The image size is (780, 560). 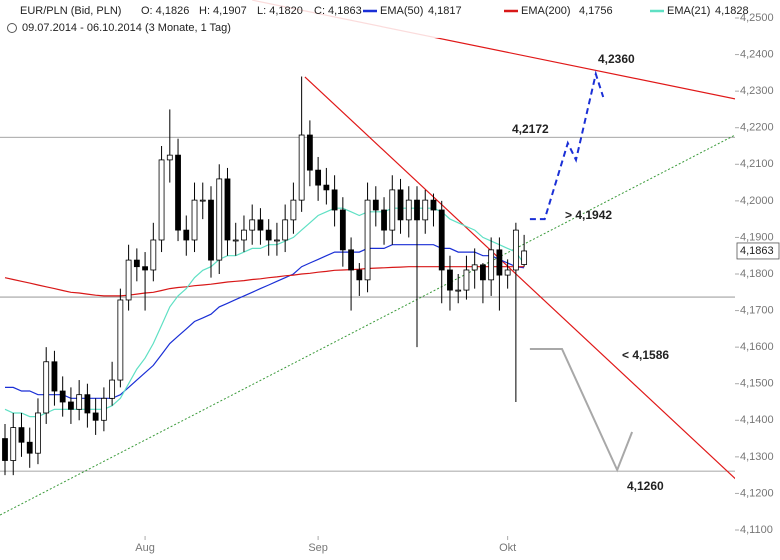 What do you see at coordinates (757, 91) in the screenshot?
I see `y-tick-label: 4,2300` at bounding box center [757, 91].